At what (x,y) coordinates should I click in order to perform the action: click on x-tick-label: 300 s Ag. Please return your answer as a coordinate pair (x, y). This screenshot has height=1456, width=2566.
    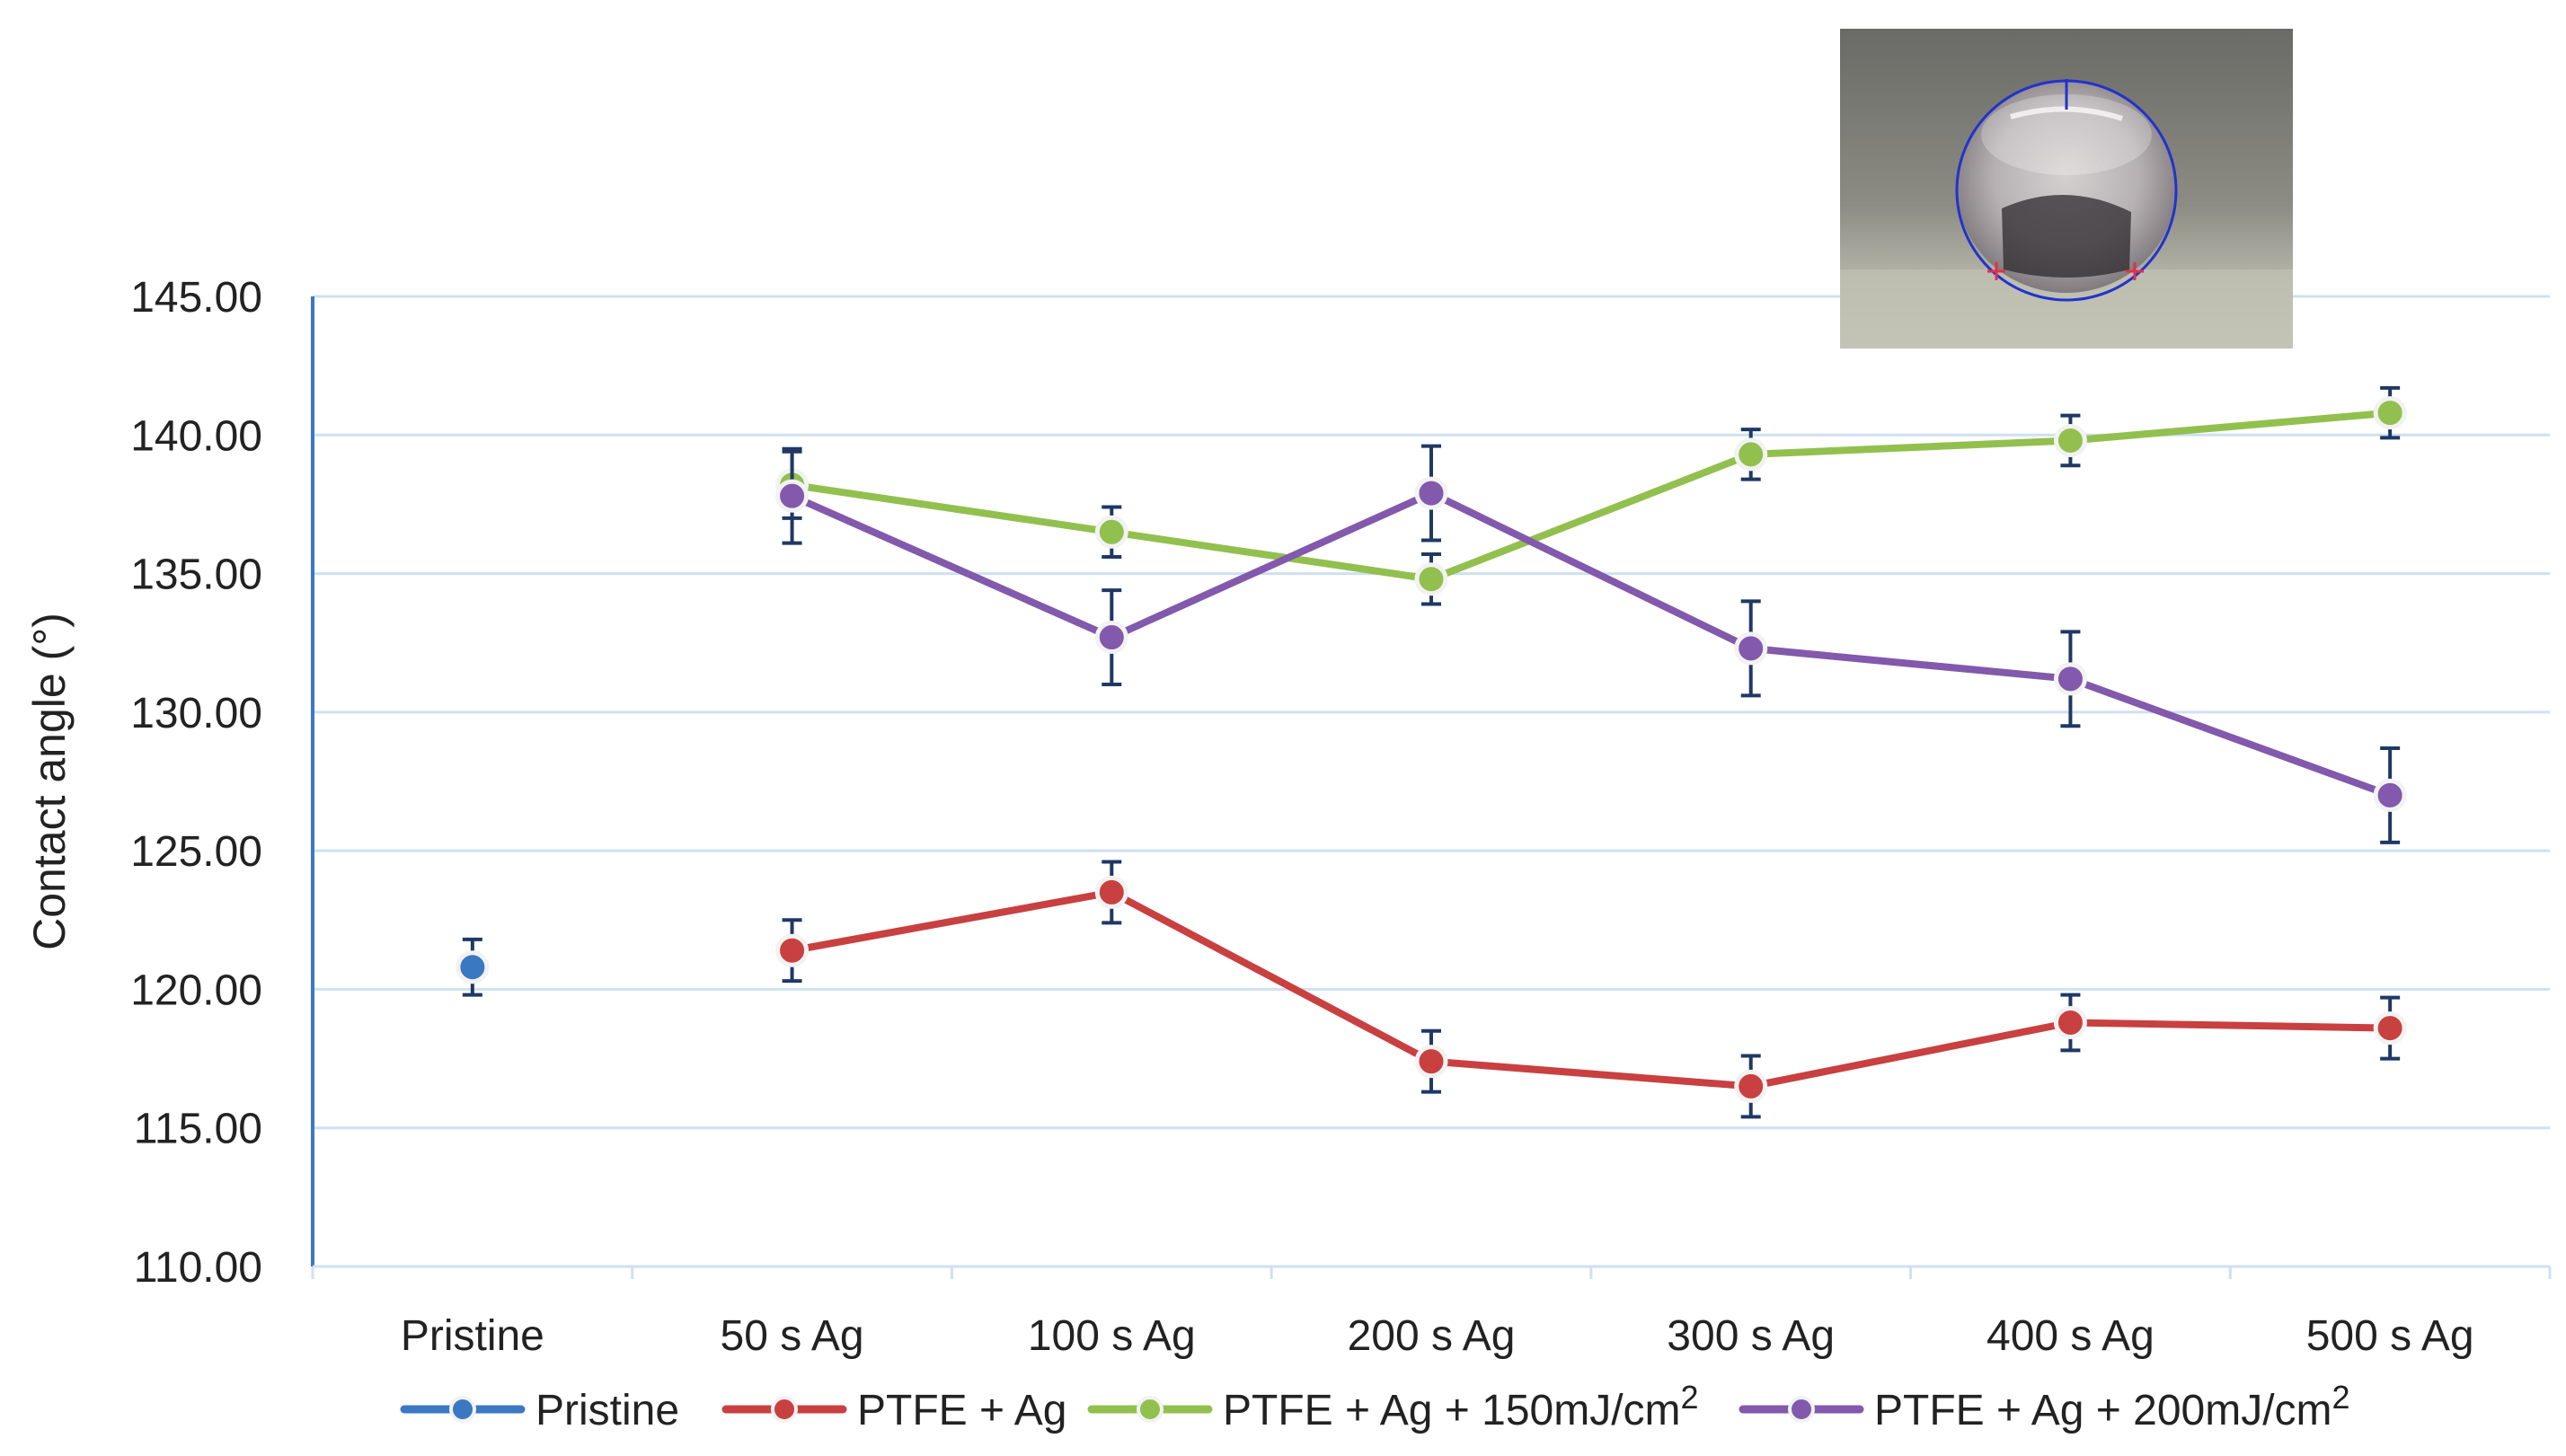
    Looking at the image, I should click on (1751, 1336).